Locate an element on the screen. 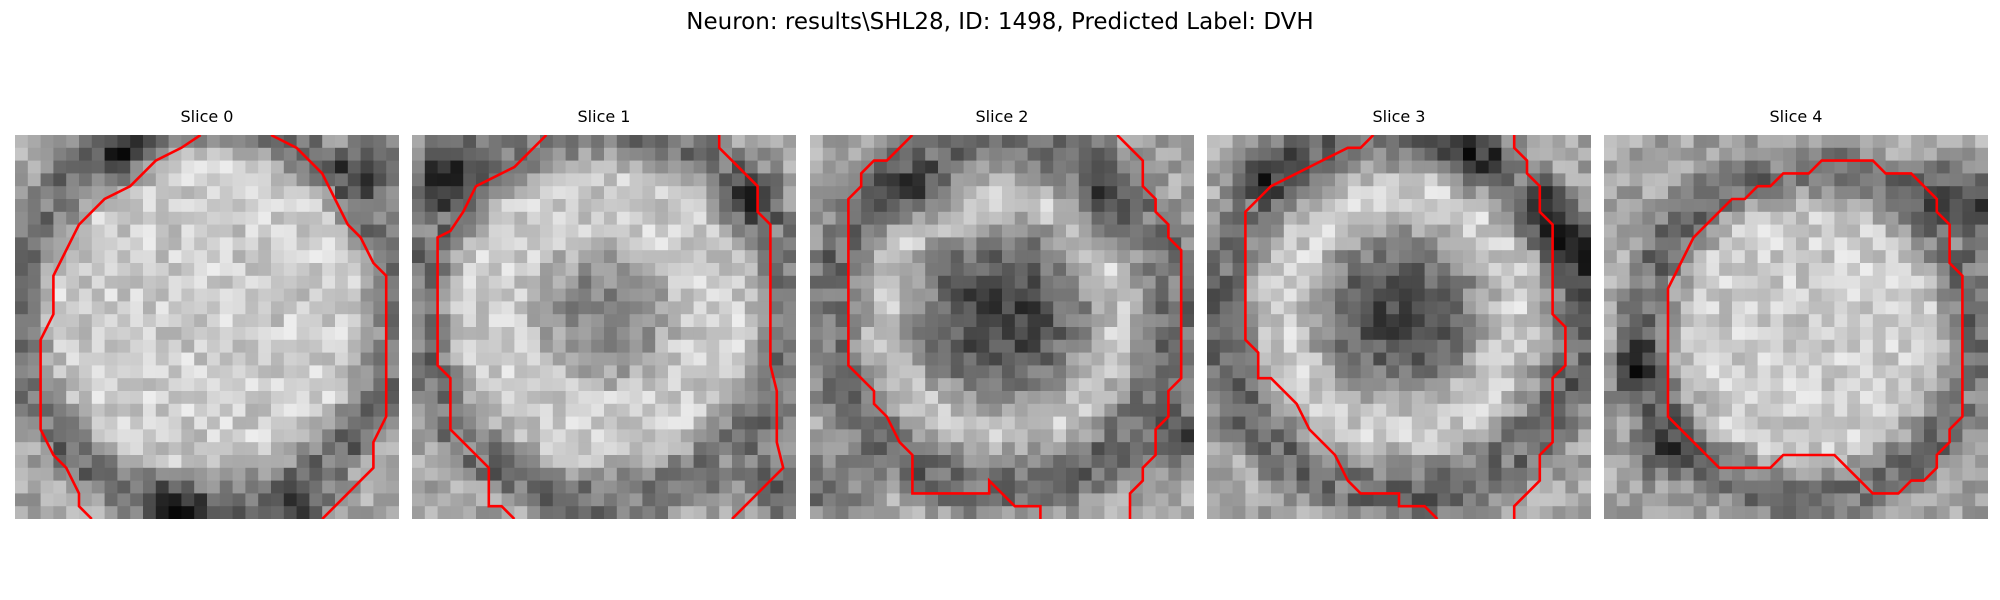 The image size is (2000, 600). slice-panel-0: Slice 0 is located at coordinates (207, 313).